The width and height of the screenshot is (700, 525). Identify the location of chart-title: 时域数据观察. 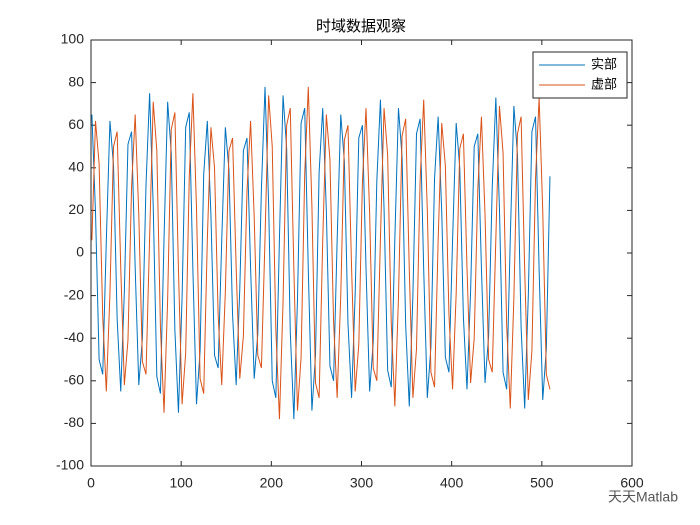
(361, 26).